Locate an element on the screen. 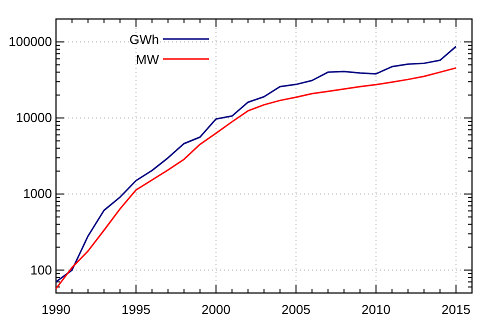  legend-label: MW is located at coordinates (148, 59).